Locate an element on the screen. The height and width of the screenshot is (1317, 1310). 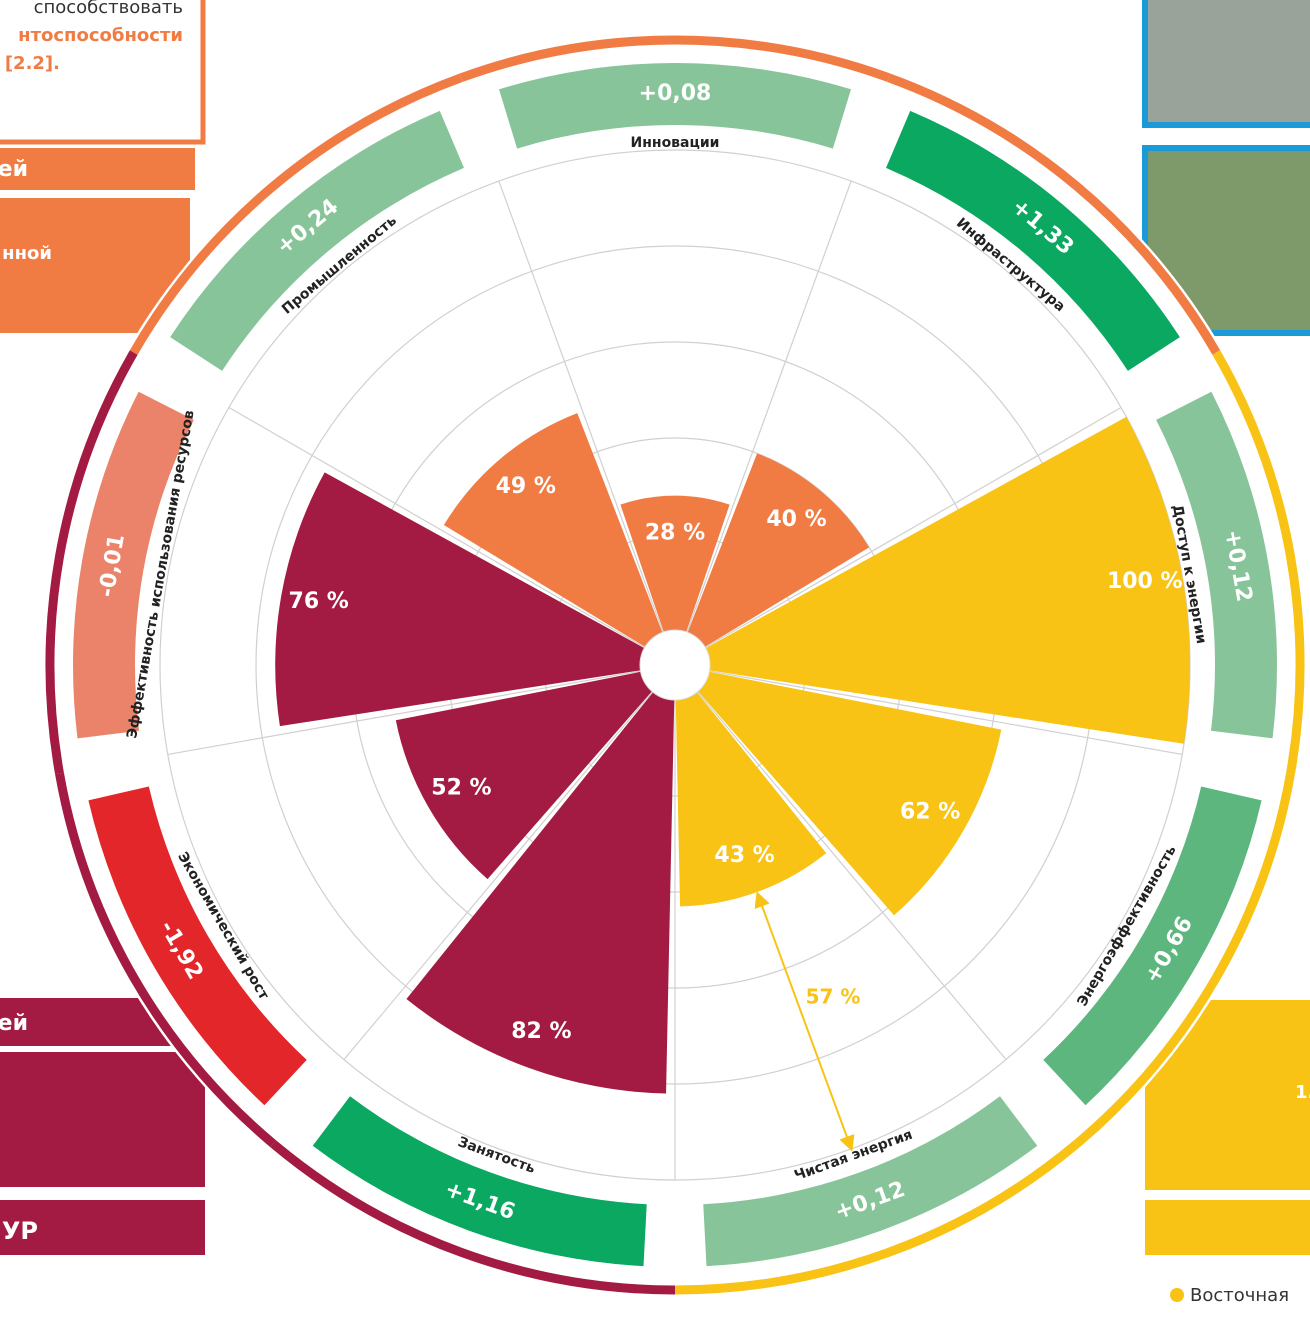
side-text: Восточная is located at coordinates (1239, 1295).